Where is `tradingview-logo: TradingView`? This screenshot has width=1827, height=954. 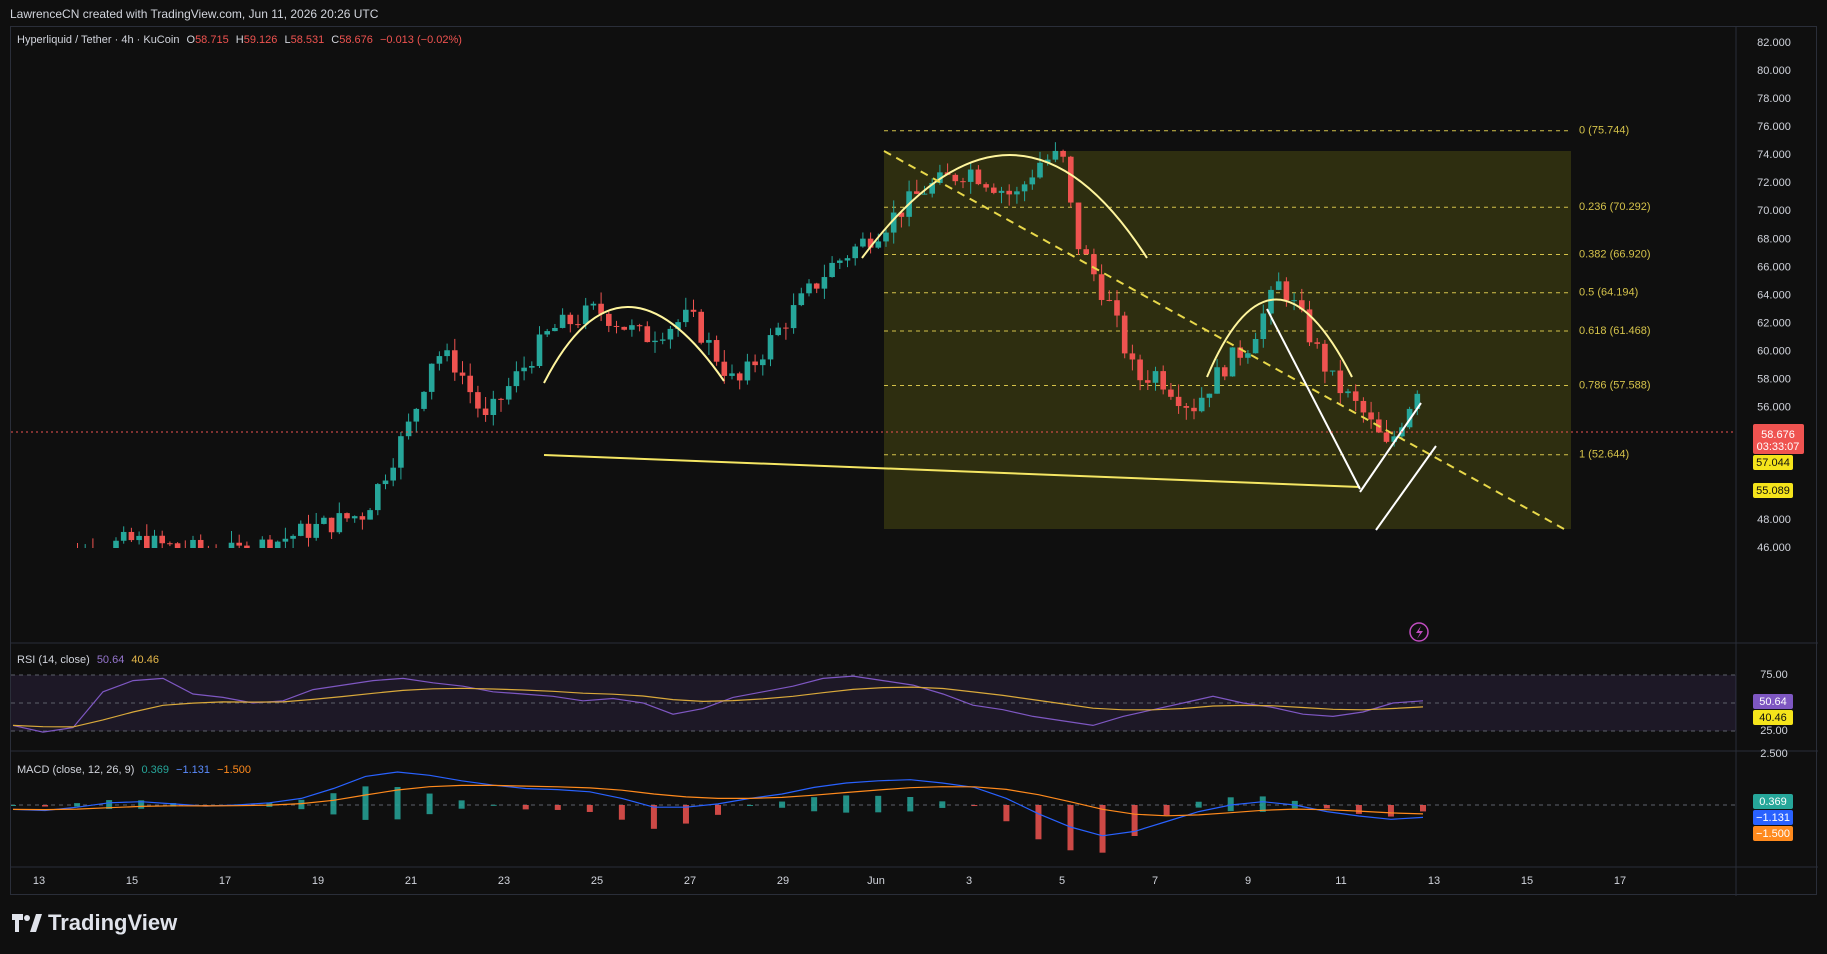 tradingview-logo: TradingView is located at coordinates (94, 923).